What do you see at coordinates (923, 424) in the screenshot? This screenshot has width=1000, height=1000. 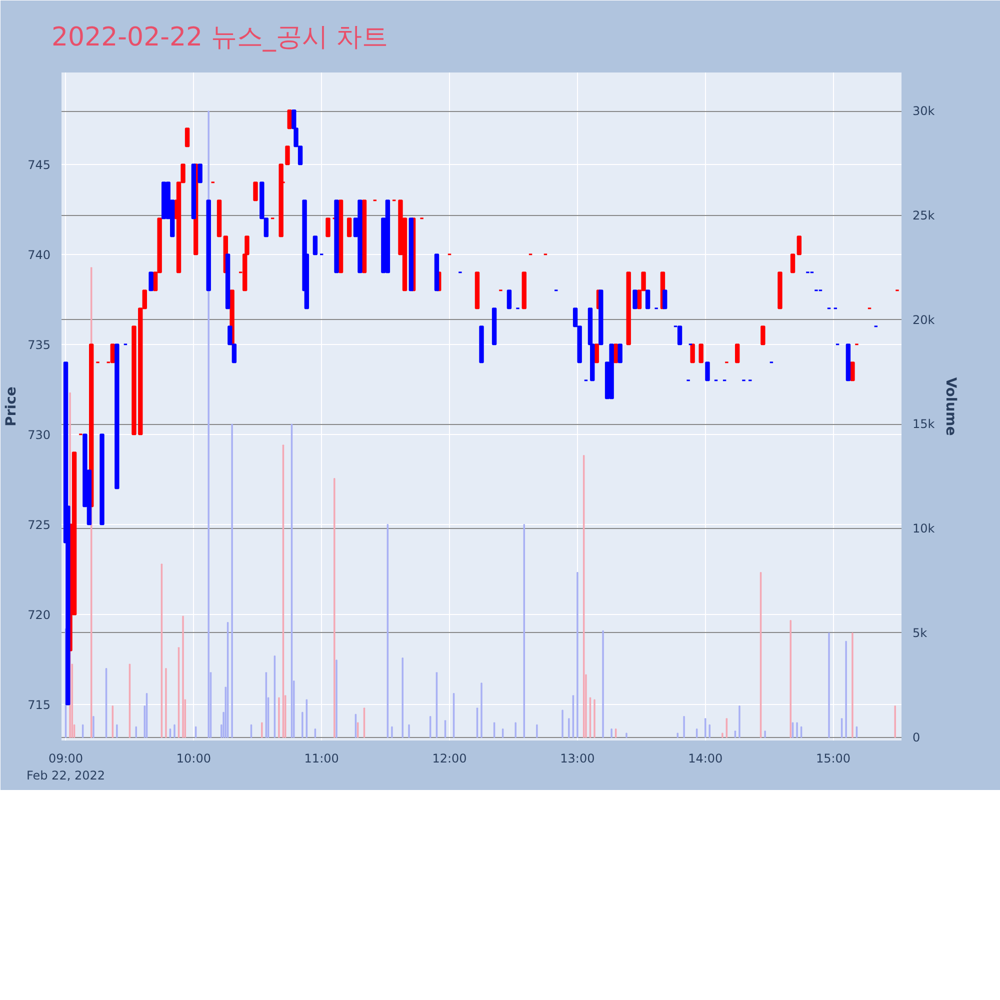 I see `y2-tick-label: 15k` at bounding box center [923, 424].